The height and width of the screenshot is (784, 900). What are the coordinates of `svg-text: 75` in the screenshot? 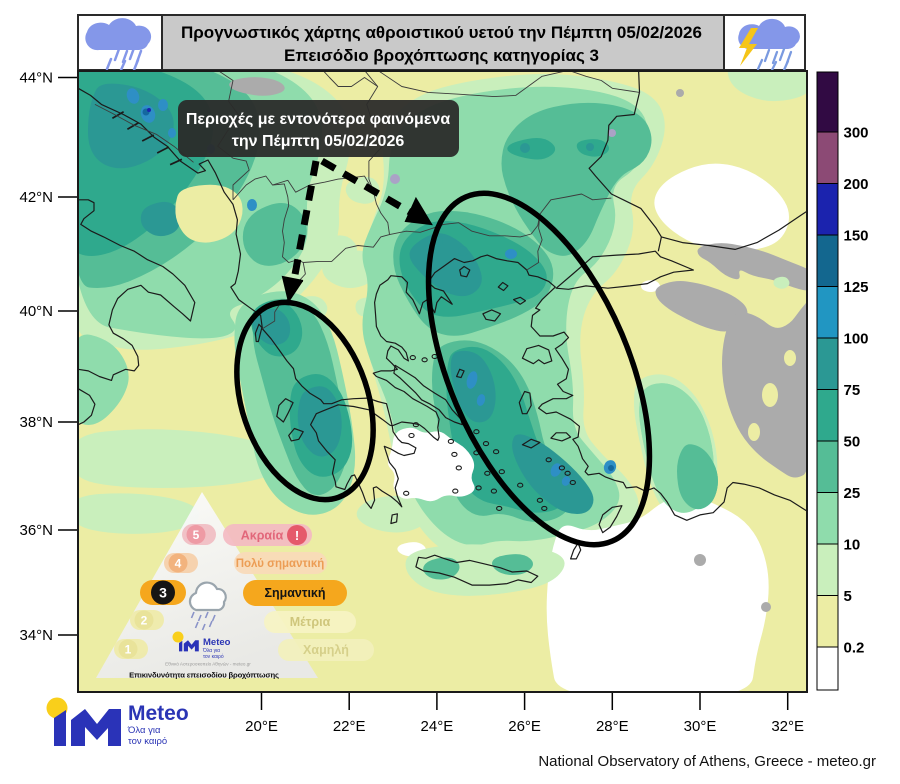 It's located at (852, 390).